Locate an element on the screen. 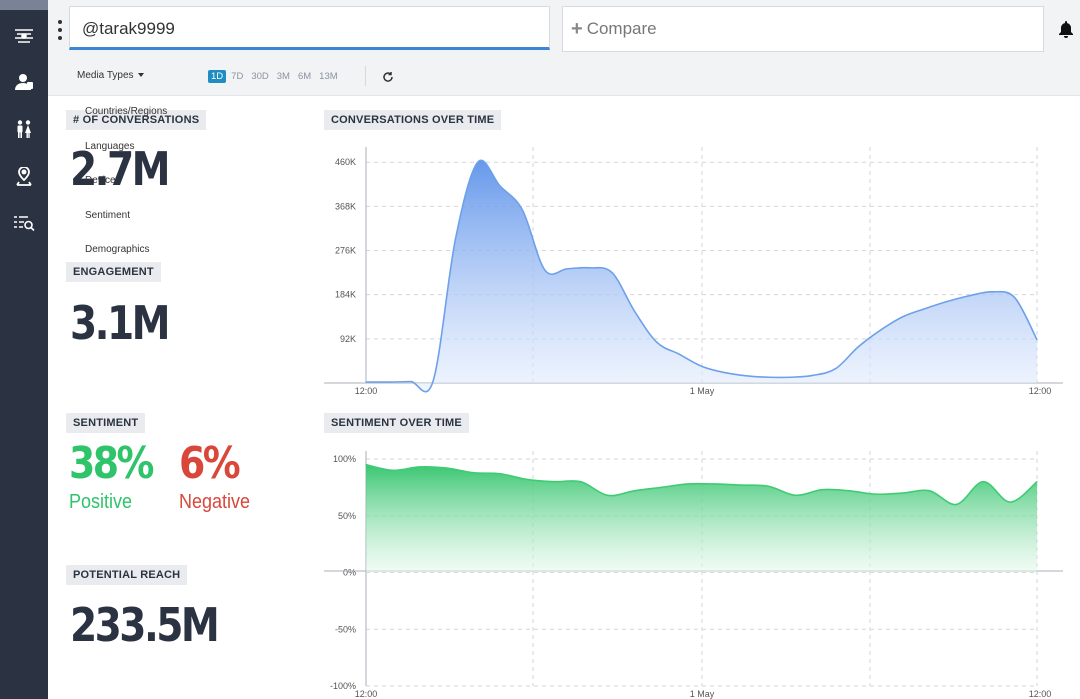  location-icon is located at coordinates (24, 177).